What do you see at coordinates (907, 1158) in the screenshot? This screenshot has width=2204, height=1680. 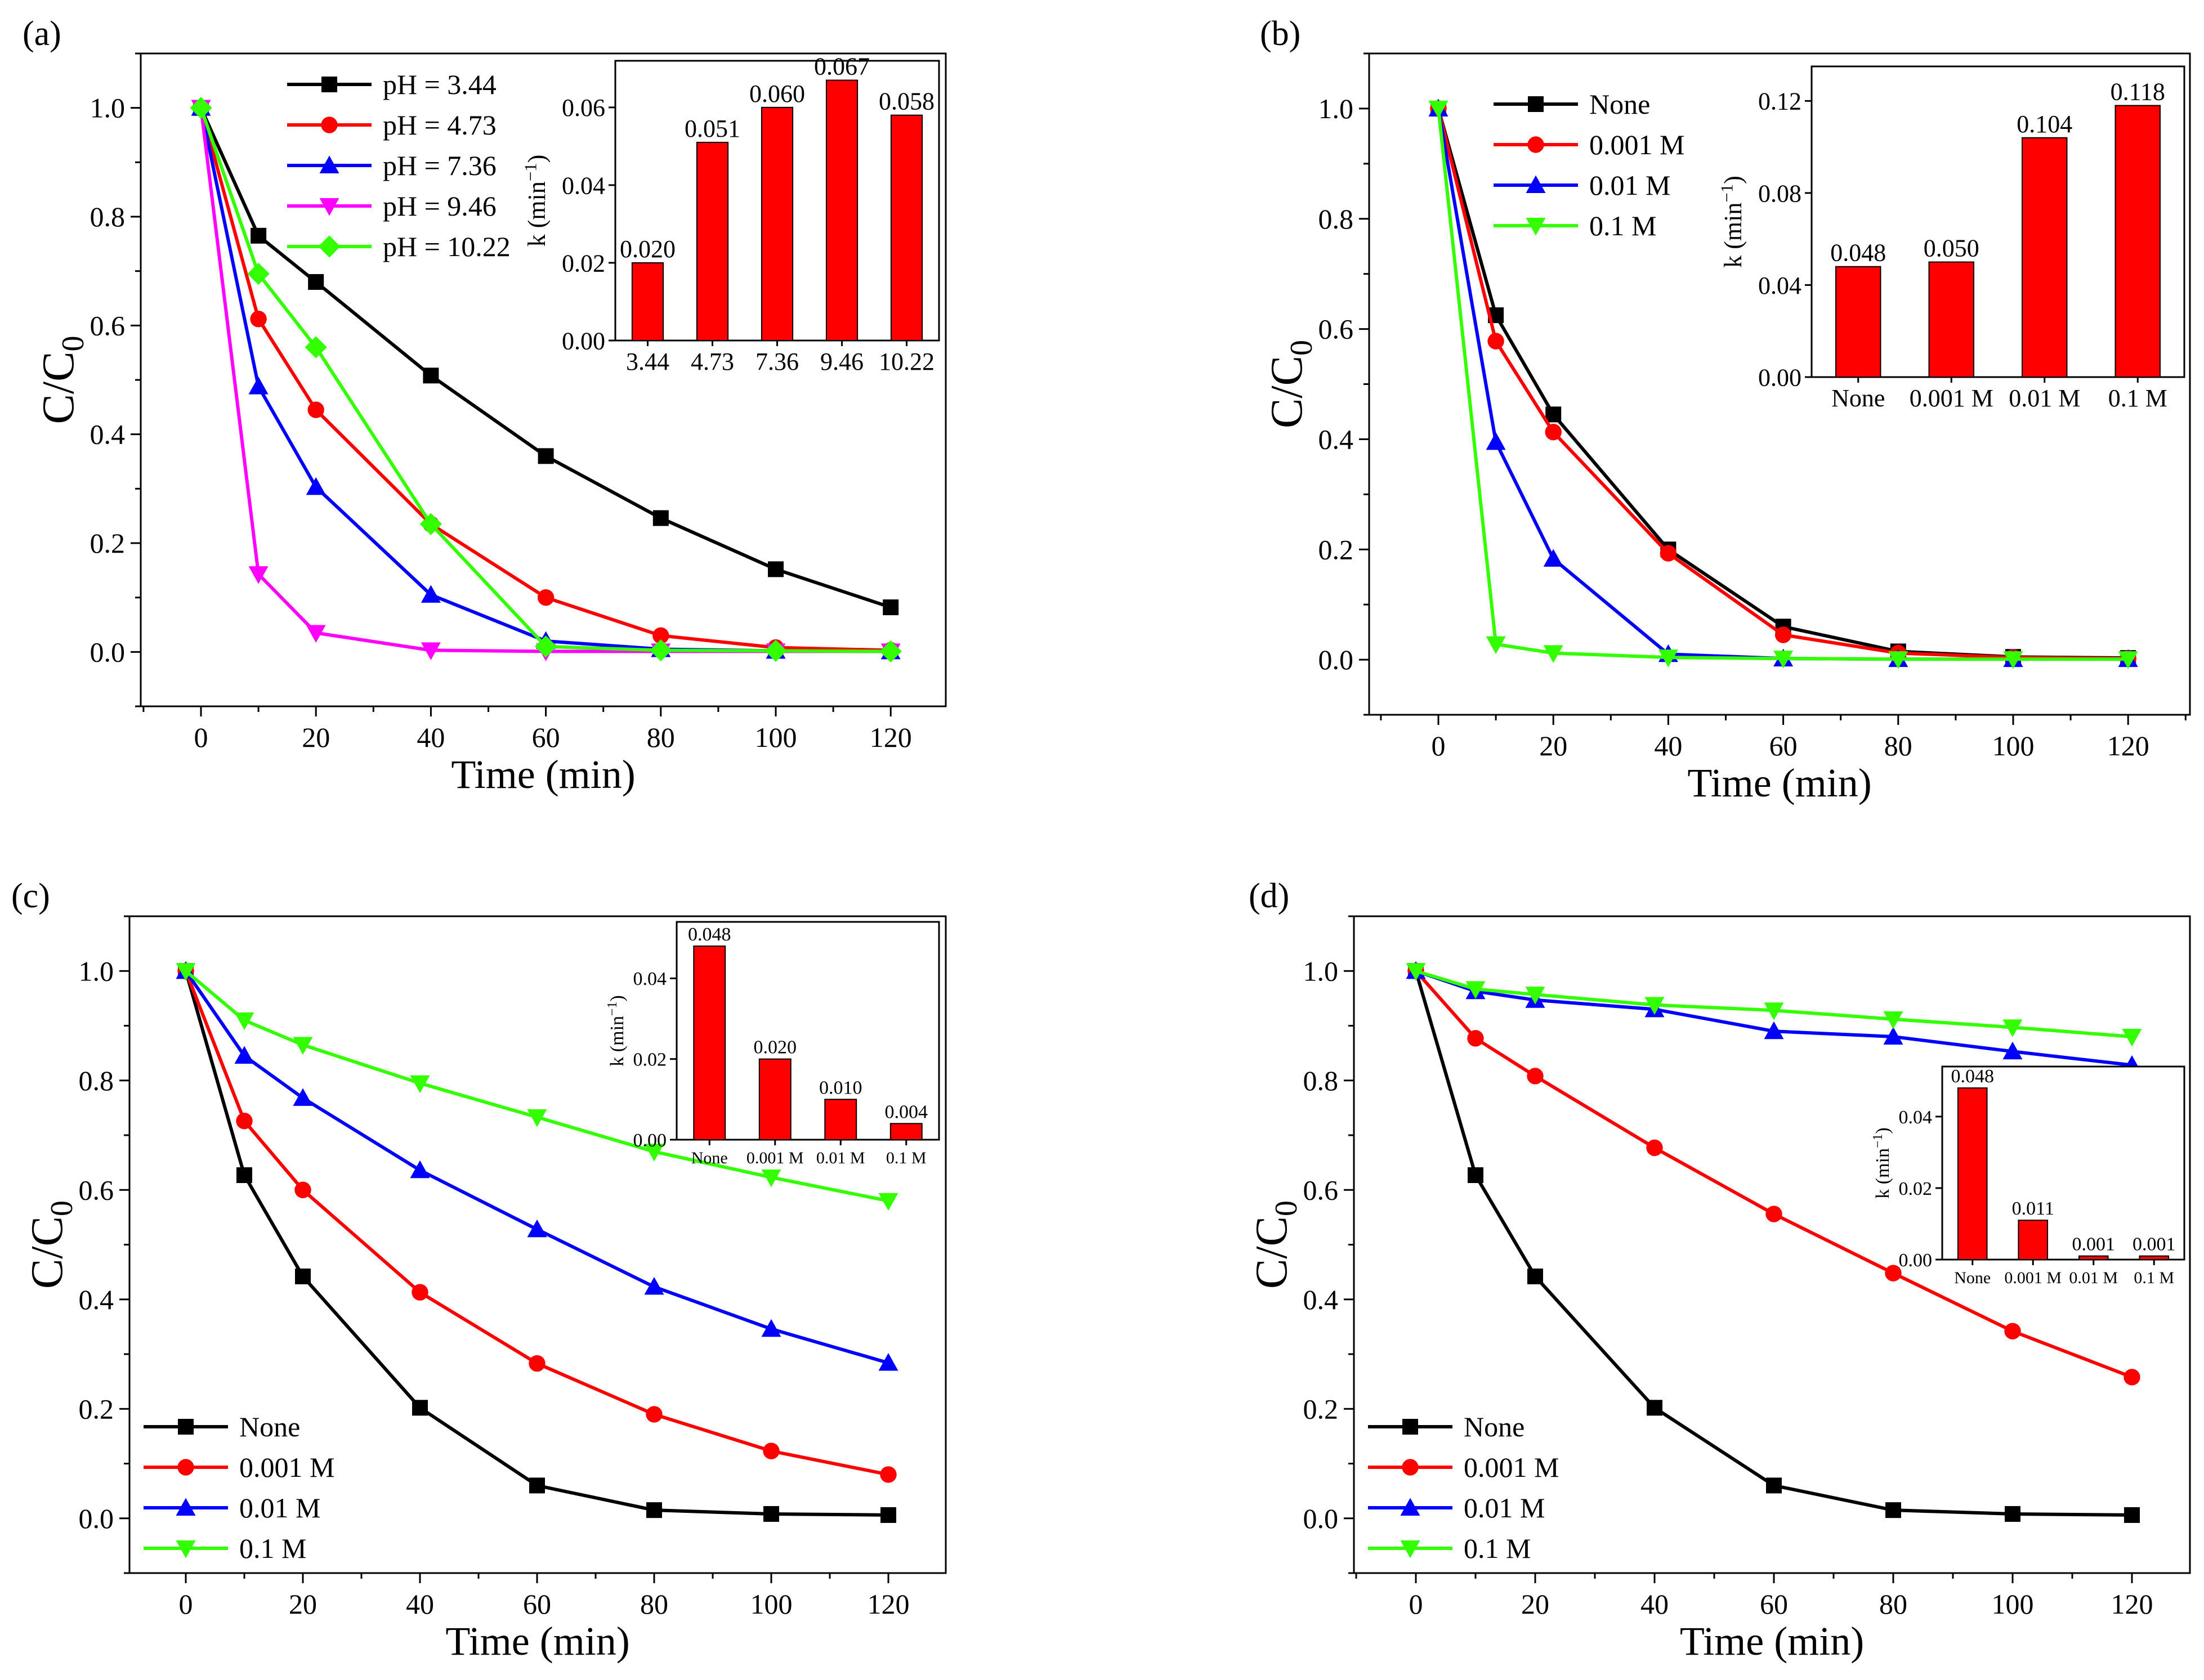 I see `inset-x-tick-label: 0.1 M` at bounding box center [907, 1158].